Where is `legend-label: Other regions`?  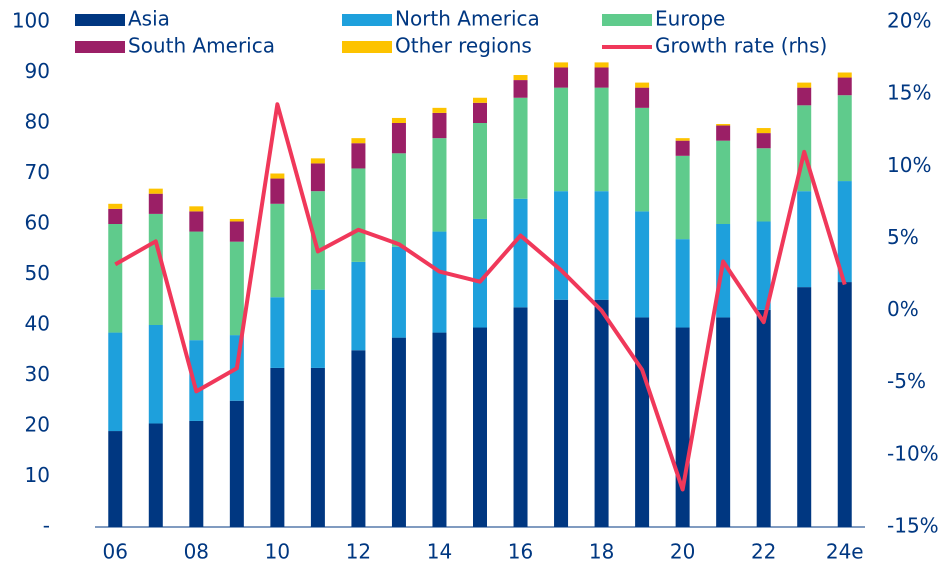
legend-label: Other regions is located at coordinates (463, 46).